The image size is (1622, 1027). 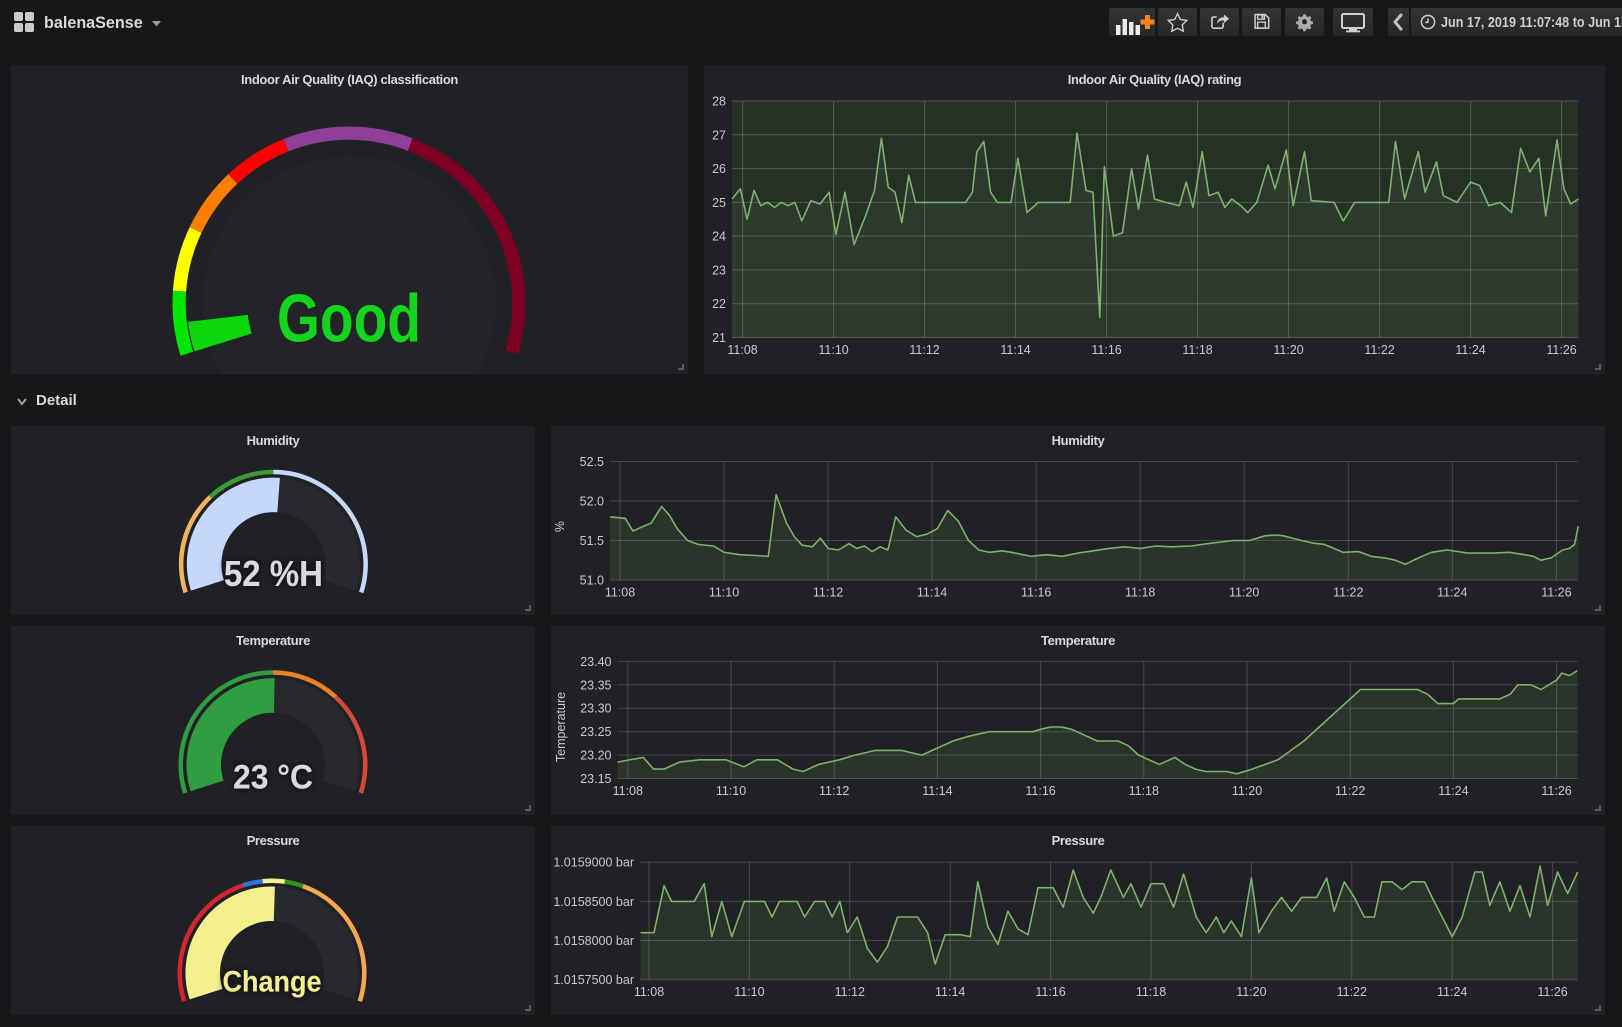 I want to click on svg-text: 23, so click(x=719, y=270).